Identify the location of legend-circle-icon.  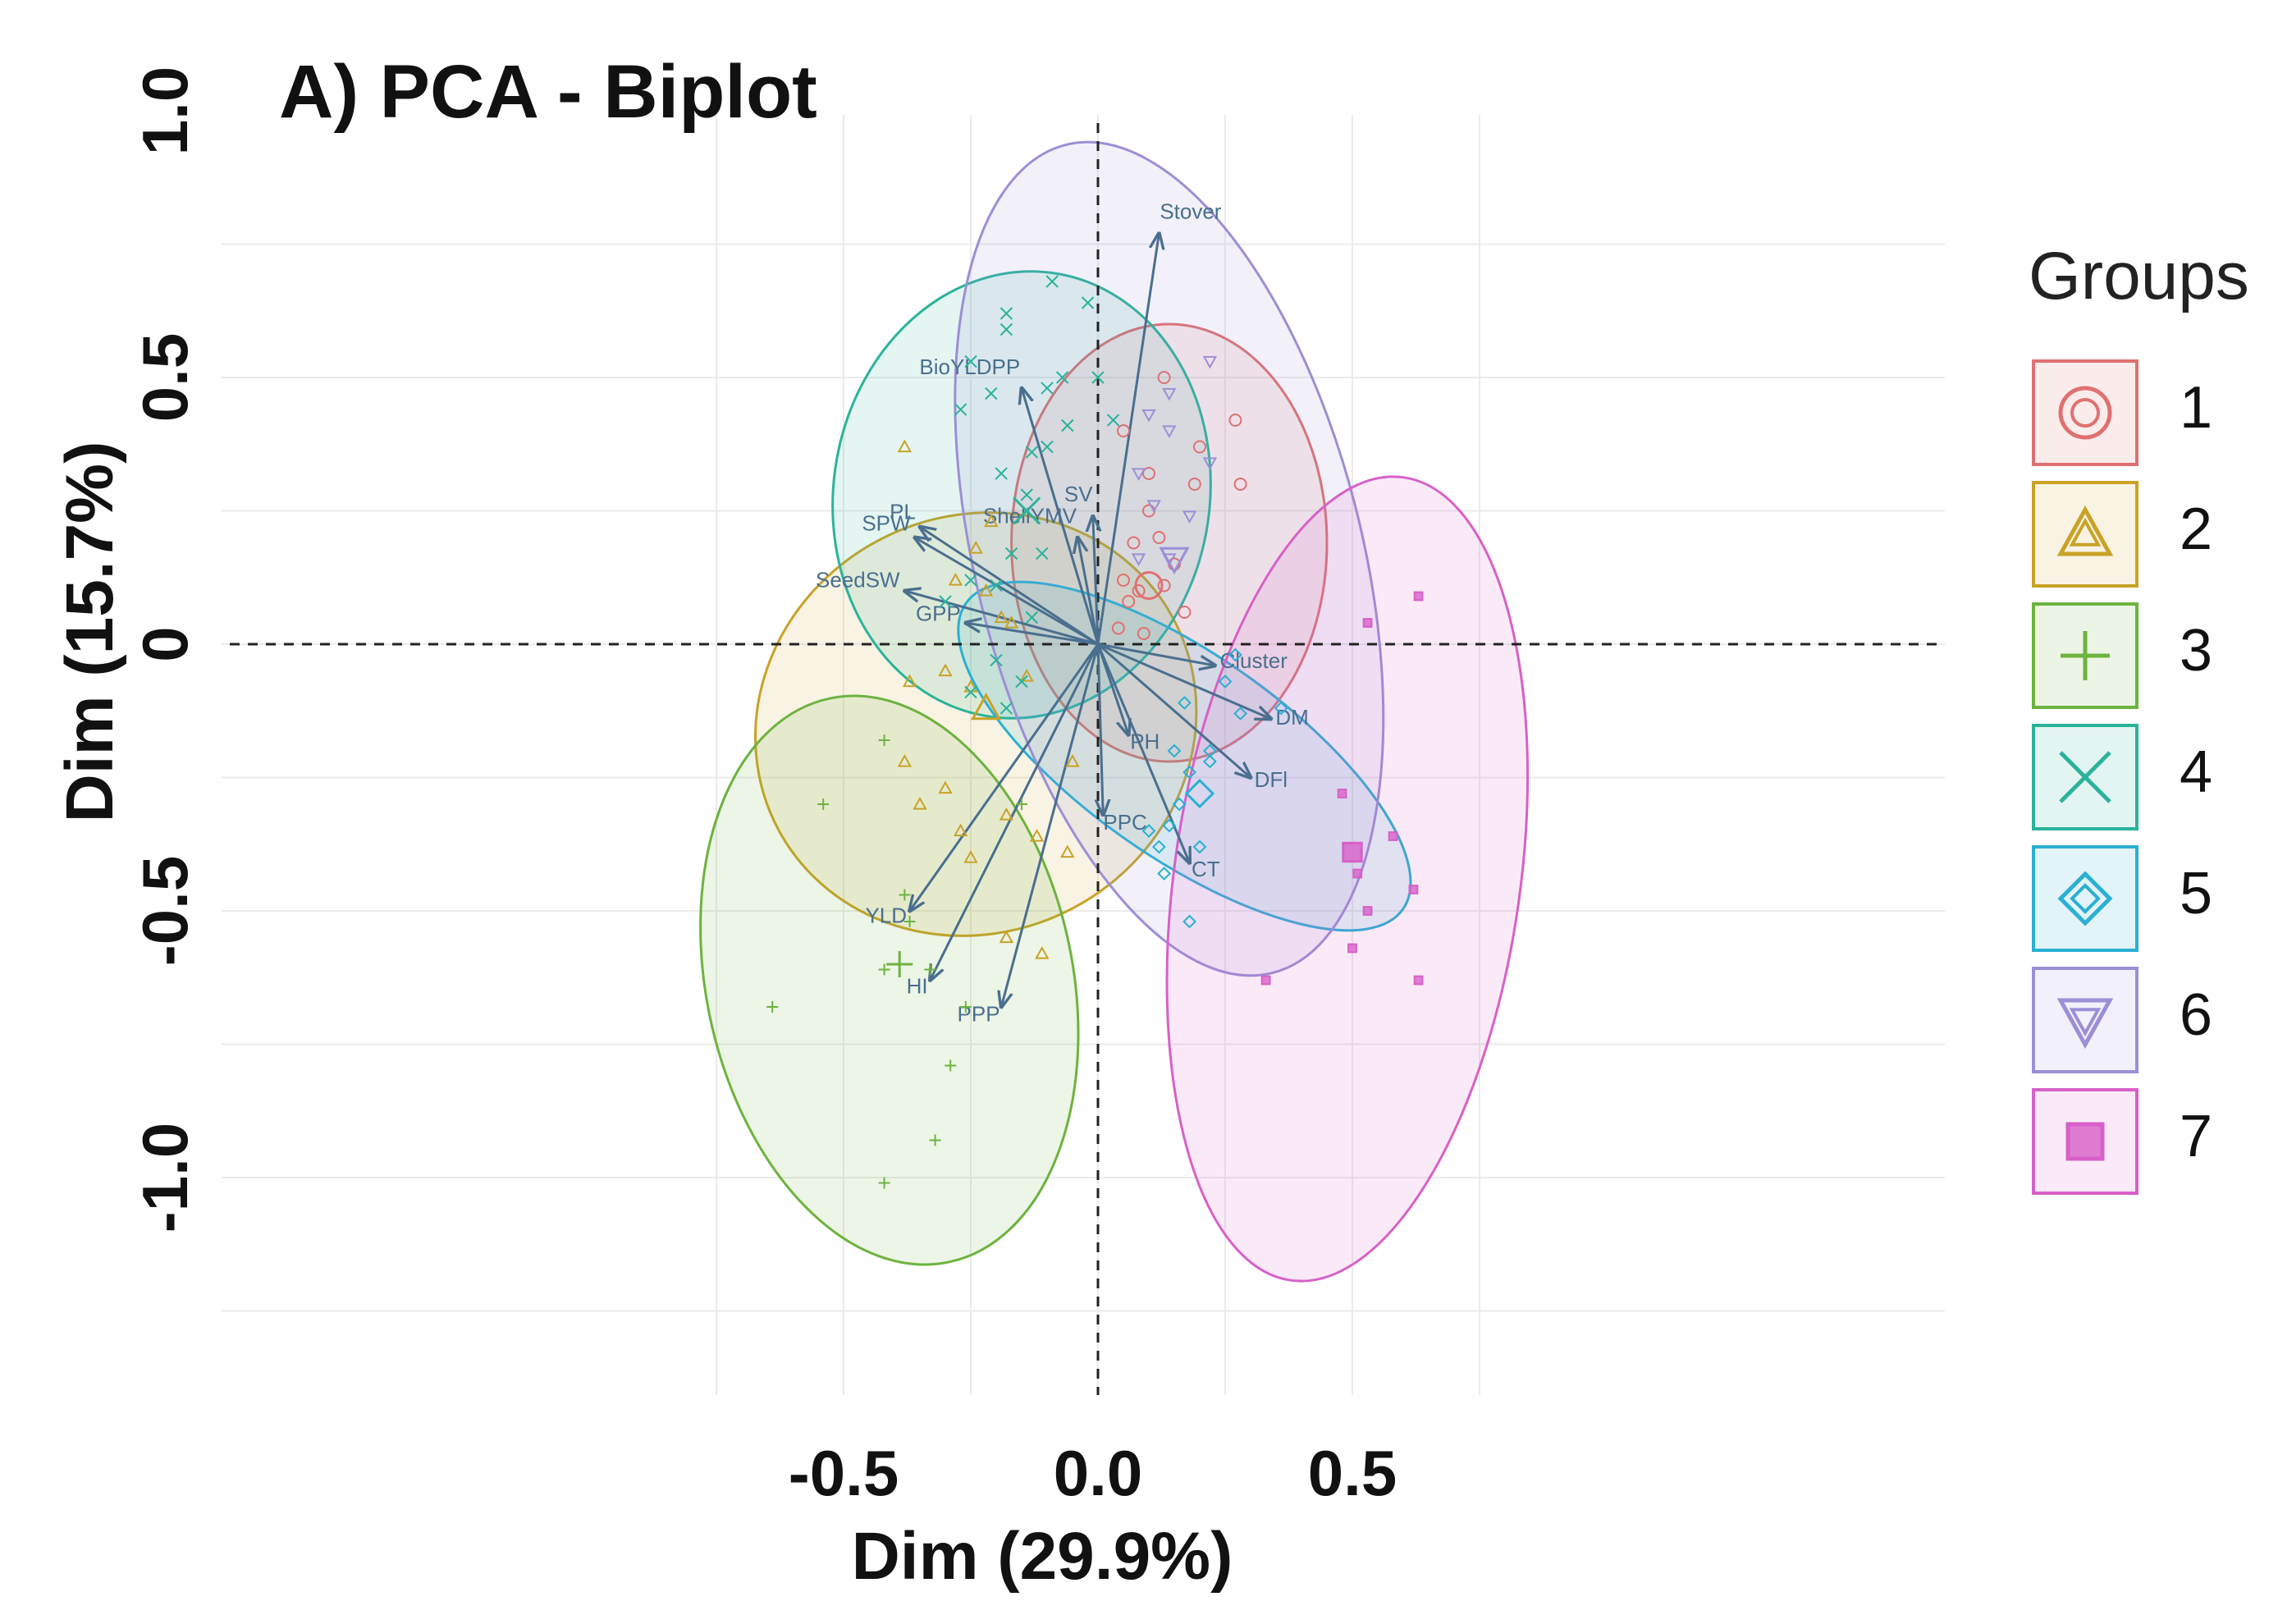
(2085, 412).